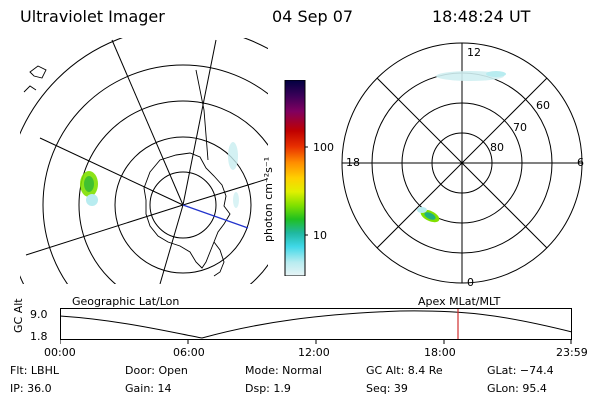  Describe the element at coordinates (268, 388) in the screenshot. I see `dsp-info: Dsp: 1.9` at that location.